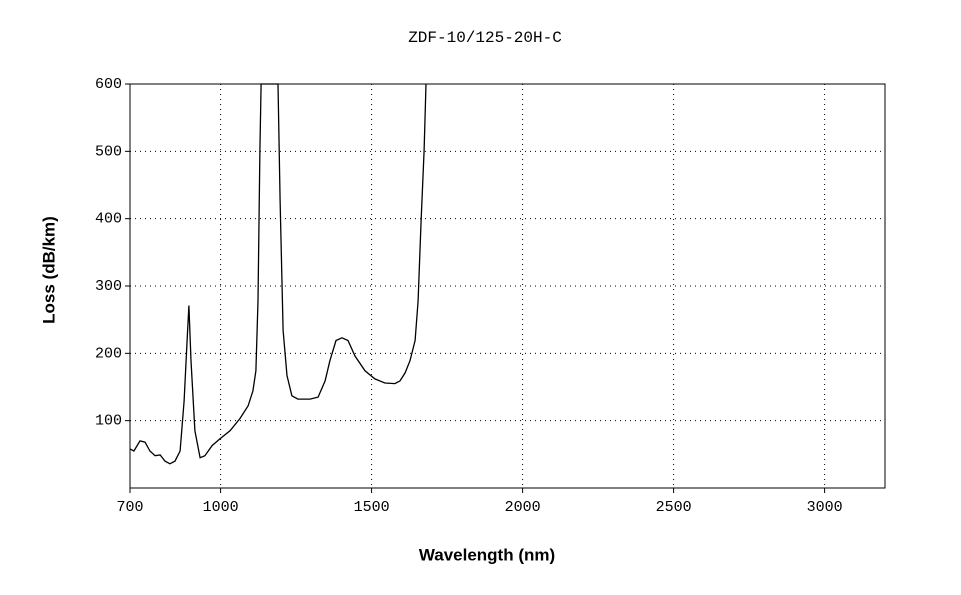 The height and width of the screenshot is (595, 961). I want to click on x-tick-label: 2500, so click(674, 507).